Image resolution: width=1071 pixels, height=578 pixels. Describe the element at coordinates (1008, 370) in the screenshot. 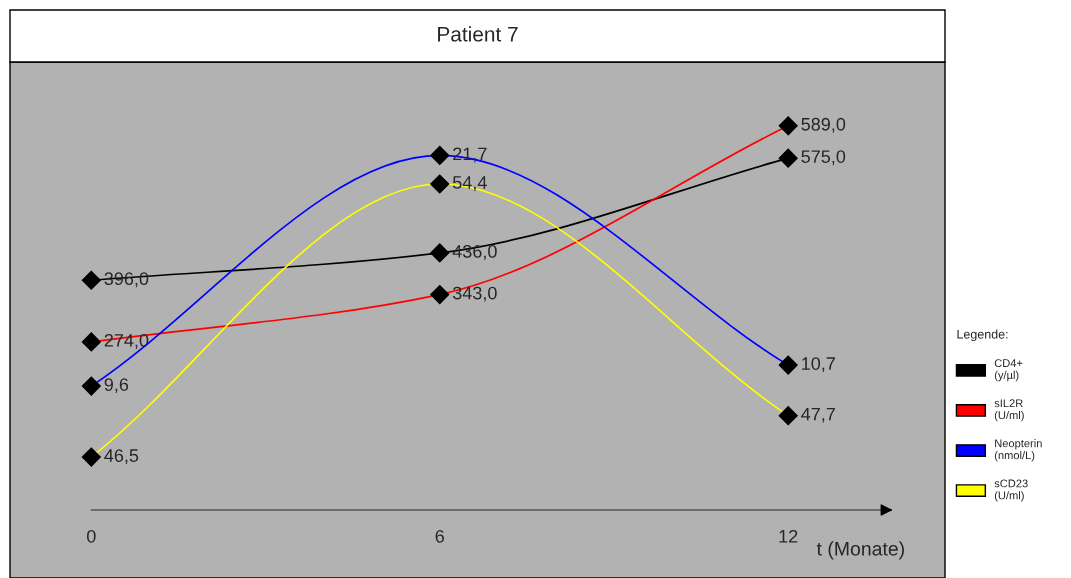

I see `legend-label: CD4+ (y/µl)` at that location.